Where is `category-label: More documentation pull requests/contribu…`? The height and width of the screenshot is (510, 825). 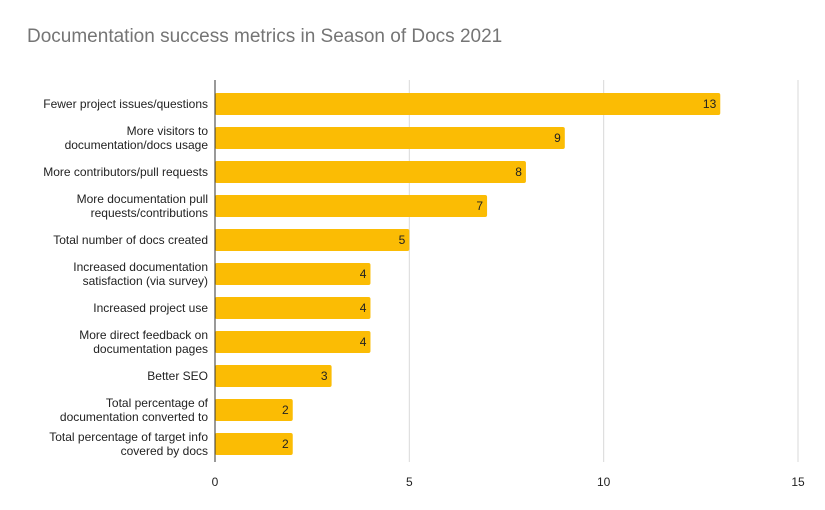
category-label: More documentation pull requests/contribu… is located at coordinates (142, 206).